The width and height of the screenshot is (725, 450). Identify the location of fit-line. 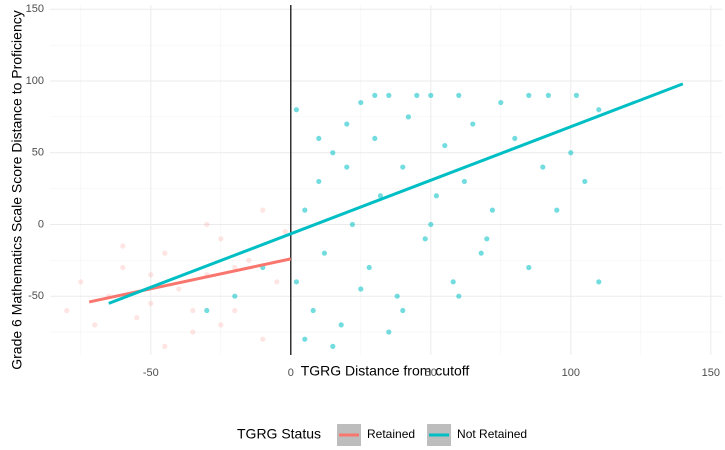
(190, 280).